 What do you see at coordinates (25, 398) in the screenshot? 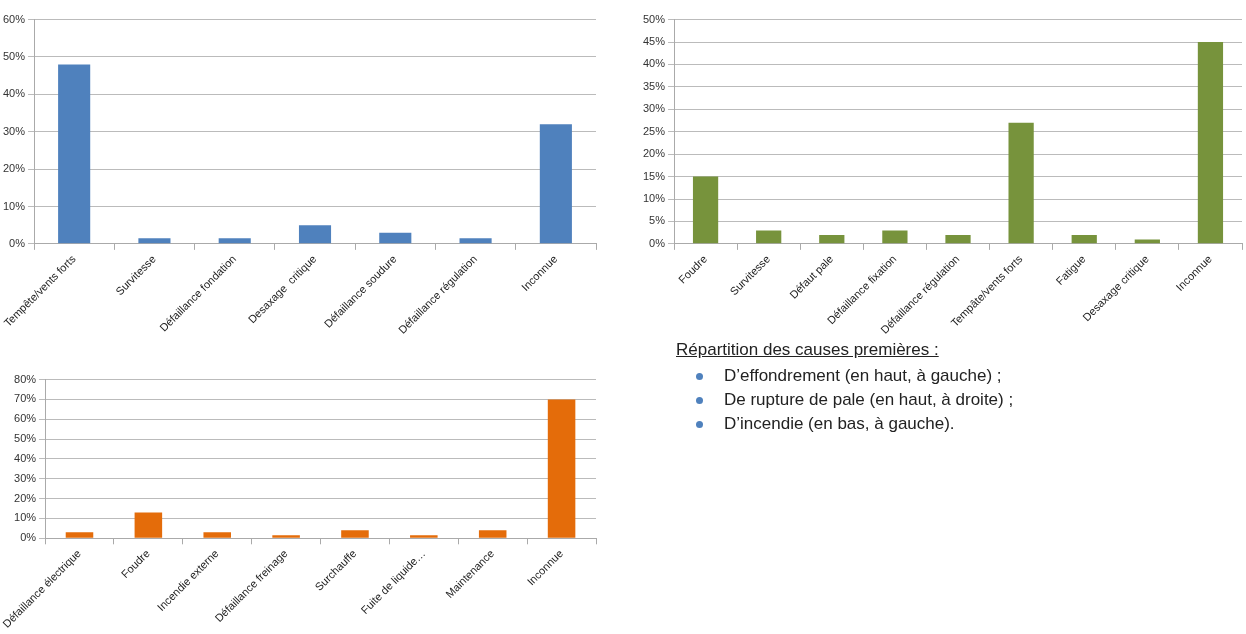
I see `y-tick-label: 70%` at bounding box center [25, 398].